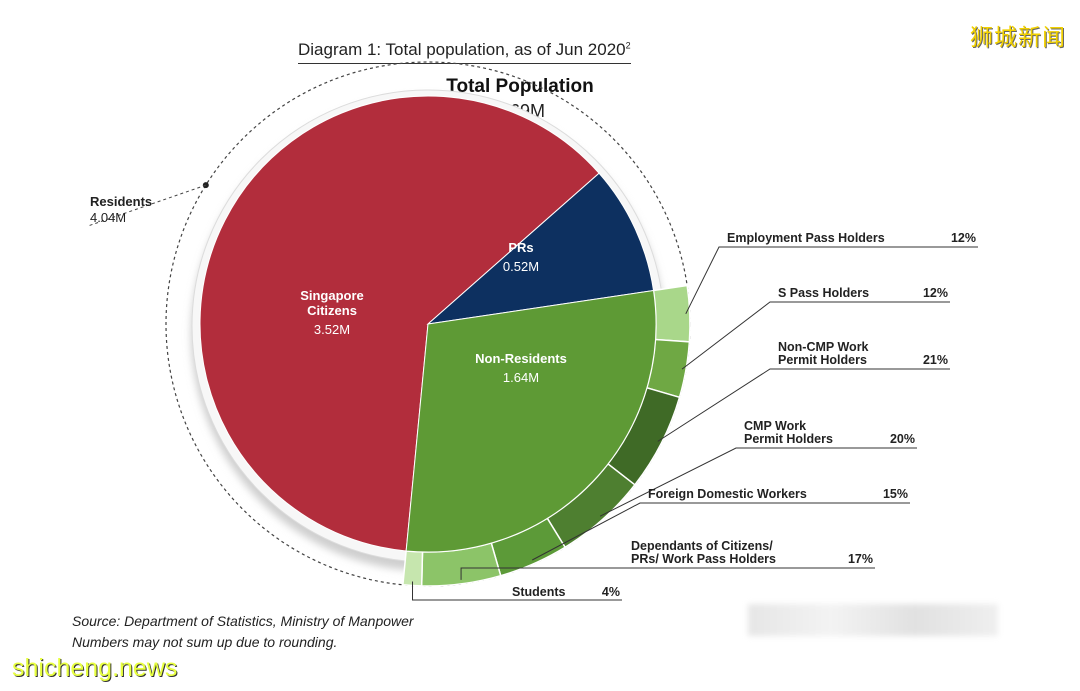 The image size is (1080, 691). What do you see at coordinates (628, 45) in the screenshot?
I see `diagram-title-footnote: 2` at bounding box center [628, 45].